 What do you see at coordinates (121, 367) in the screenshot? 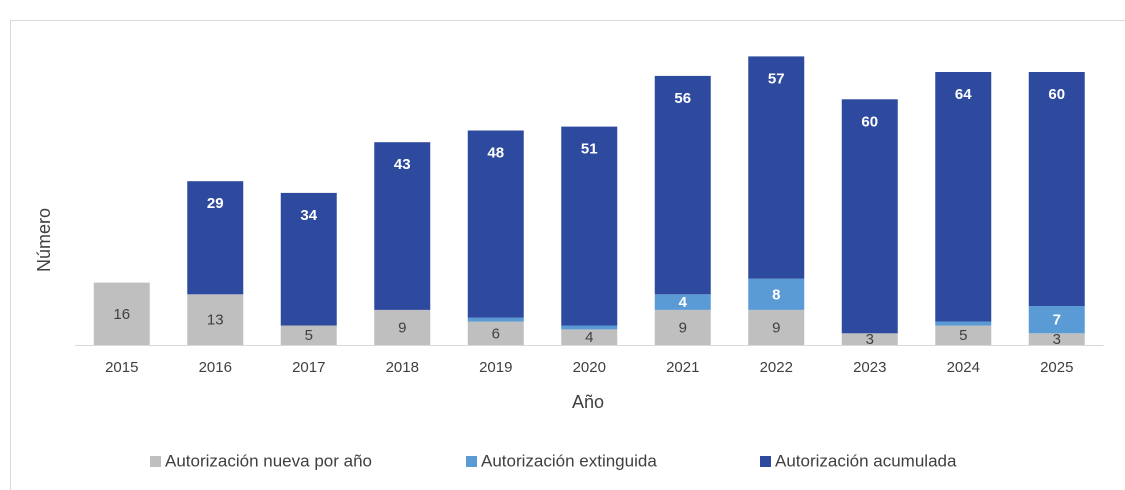
I see `x-tick-label: 2015` at bounding box center [121, 367].